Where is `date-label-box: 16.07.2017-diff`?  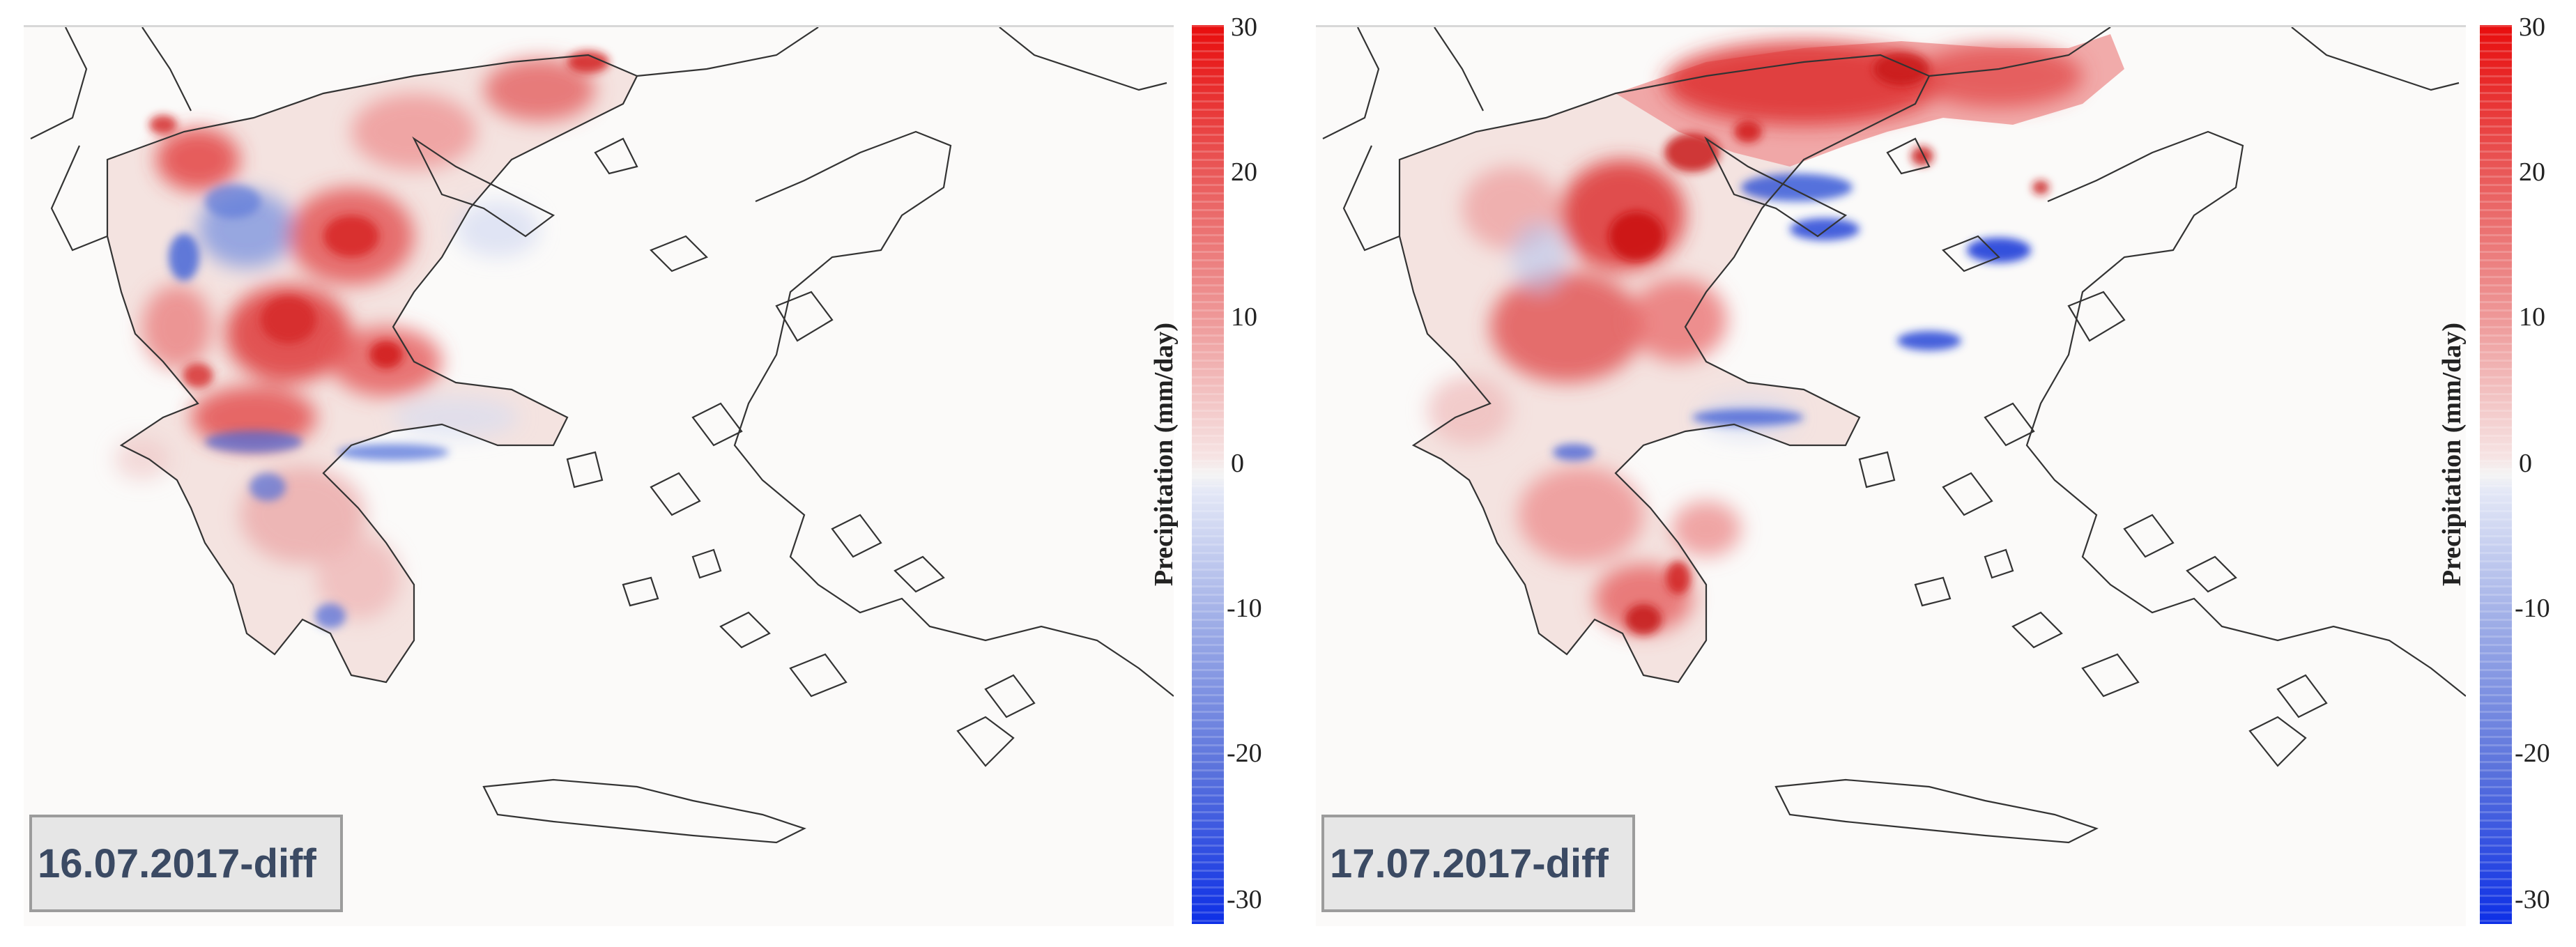
date-label-box: 16.07.2017-diff is located at coordinates (186, 863).